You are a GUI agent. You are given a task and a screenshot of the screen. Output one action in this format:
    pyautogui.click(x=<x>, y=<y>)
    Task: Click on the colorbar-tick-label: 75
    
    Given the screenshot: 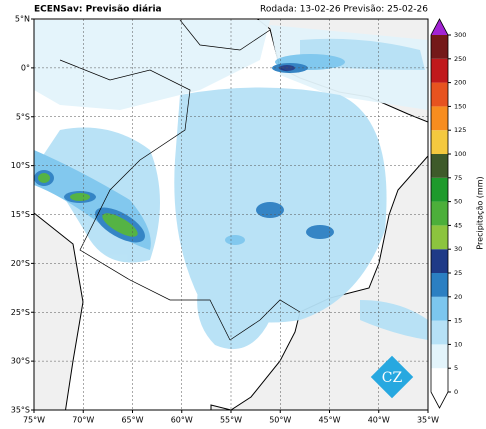 What is the action you would take?
    pyautogui.click(x=458, y=178)
    